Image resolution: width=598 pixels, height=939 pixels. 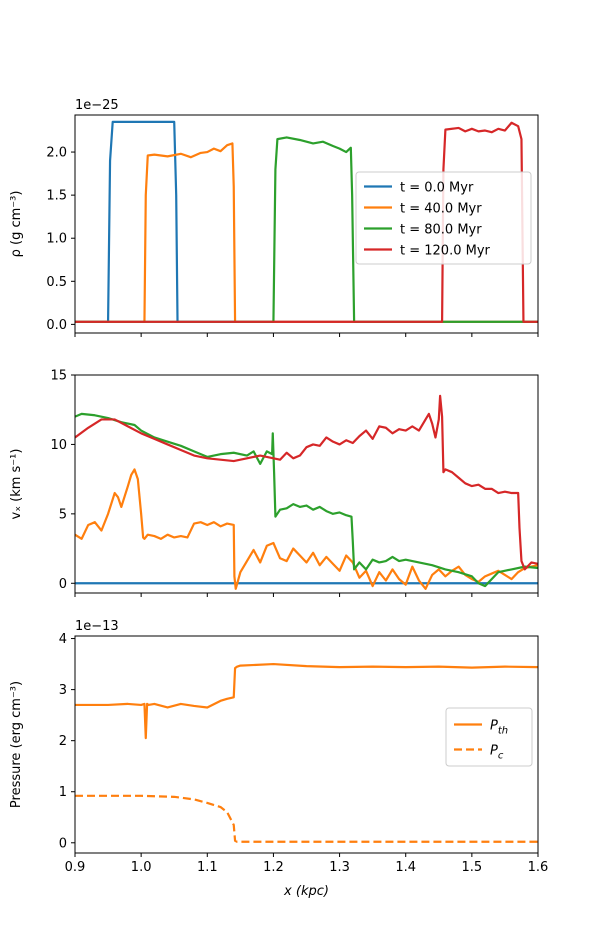 I want to click on y-tick-label: 1, so click(x=63, y=792).